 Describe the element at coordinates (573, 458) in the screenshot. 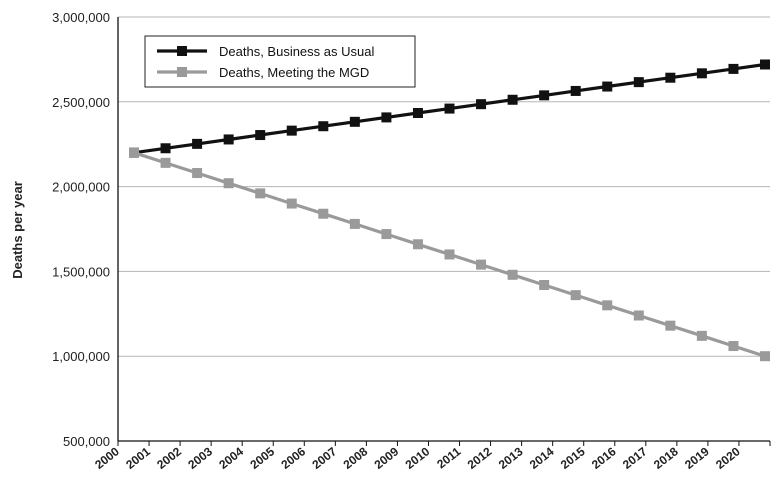

I see `x-tick-label: 2015` at that location.